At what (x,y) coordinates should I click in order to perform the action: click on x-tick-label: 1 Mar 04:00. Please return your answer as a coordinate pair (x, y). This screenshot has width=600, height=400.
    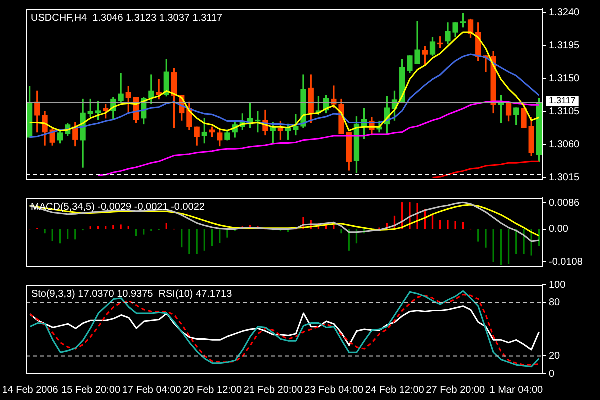
    Looking at the image, I should click on (517, 390).